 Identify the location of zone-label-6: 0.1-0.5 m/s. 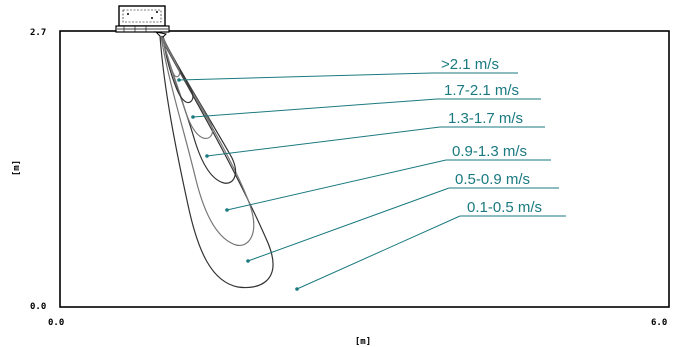
(504, 207).